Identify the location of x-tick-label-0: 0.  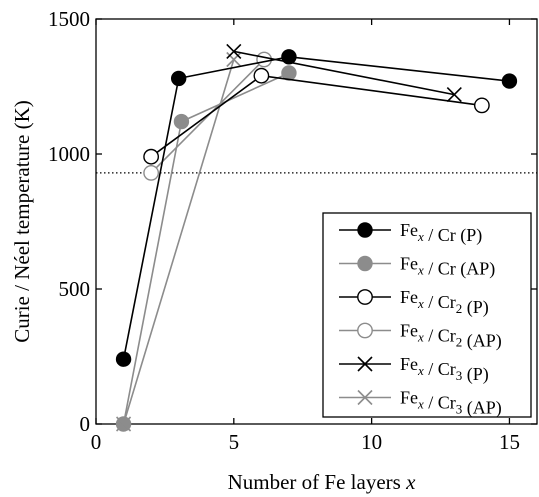
(96, 442).